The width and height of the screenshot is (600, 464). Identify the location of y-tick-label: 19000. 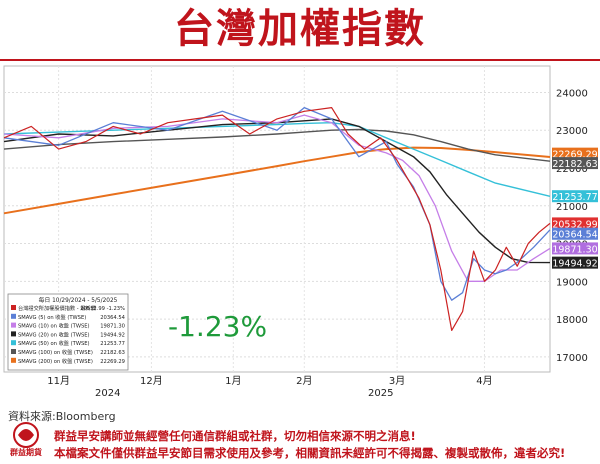
(572, 282).